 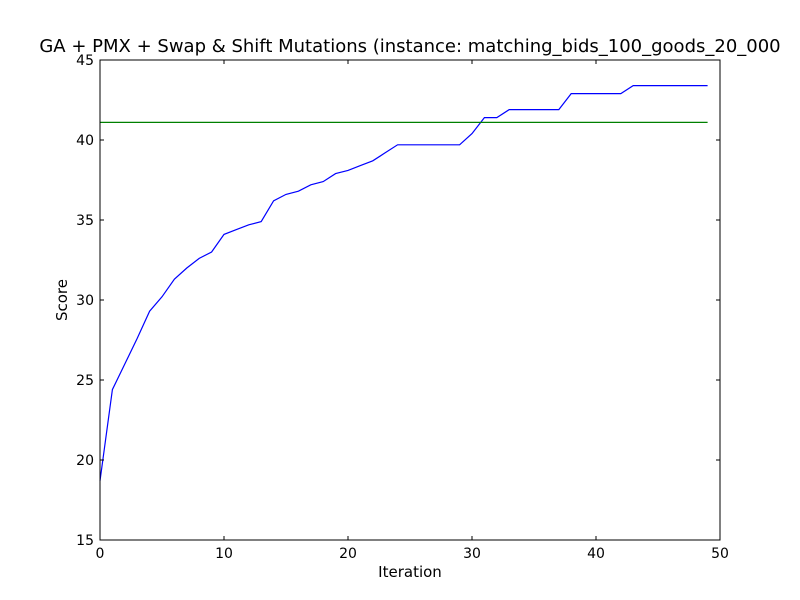 I want to click on y-tick-label: 25, so click(x=85, y=381).